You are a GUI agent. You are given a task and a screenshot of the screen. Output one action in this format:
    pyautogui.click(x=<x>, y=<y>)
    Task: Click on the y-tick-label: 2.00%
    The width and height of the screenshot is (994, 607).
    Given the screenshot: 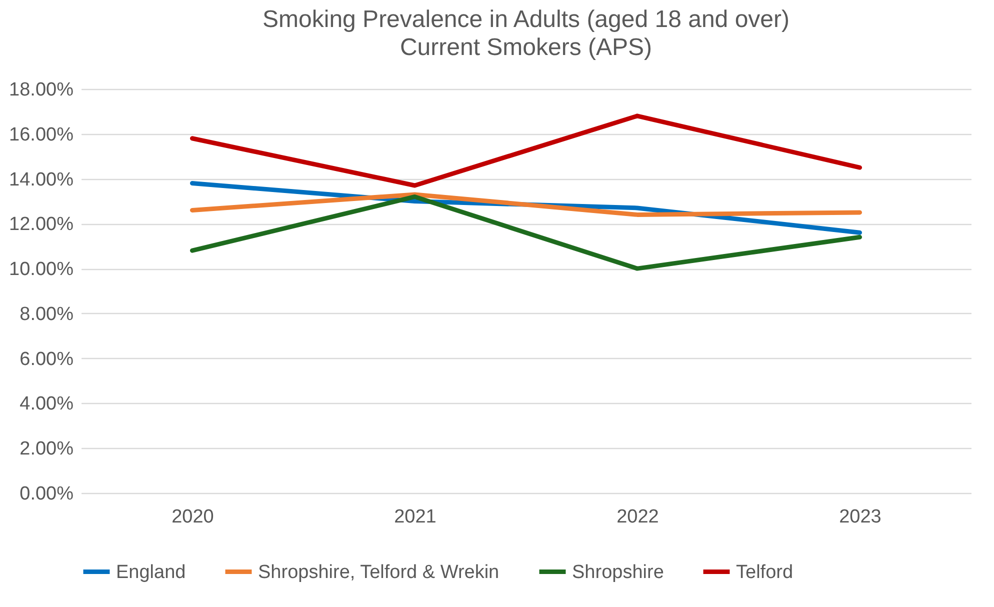 What is the action you would take?
    pyautogui.click(x=47, y=449)
    